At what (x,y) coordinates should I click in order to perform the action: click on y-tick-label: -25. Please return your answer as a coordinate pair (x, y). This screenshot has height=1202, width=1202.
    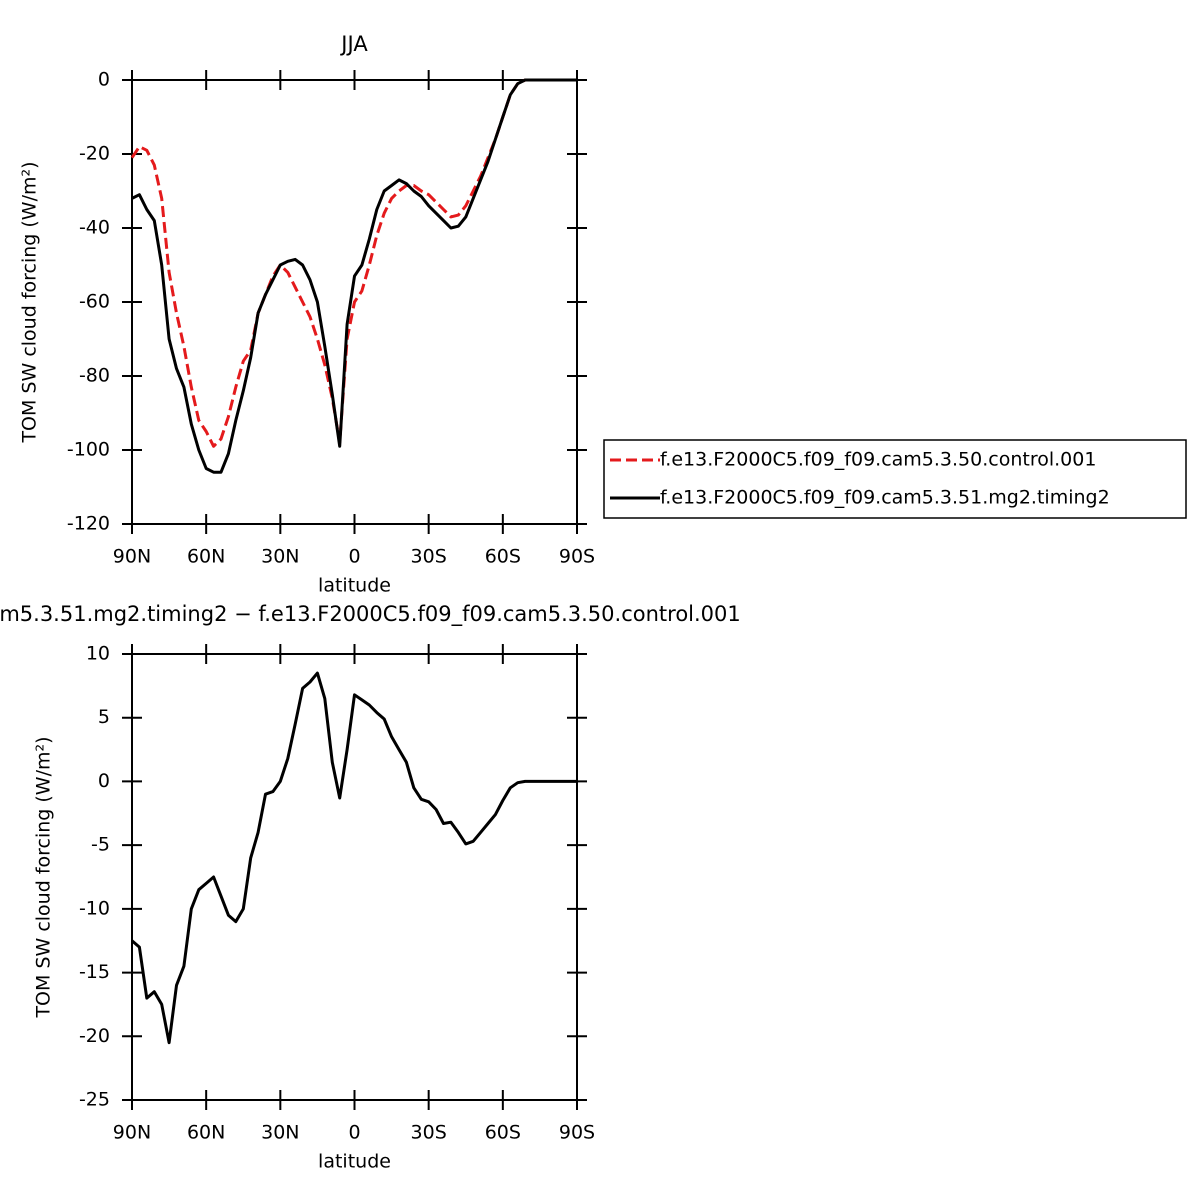
    Looking at the image, I should click on (94, 1100).